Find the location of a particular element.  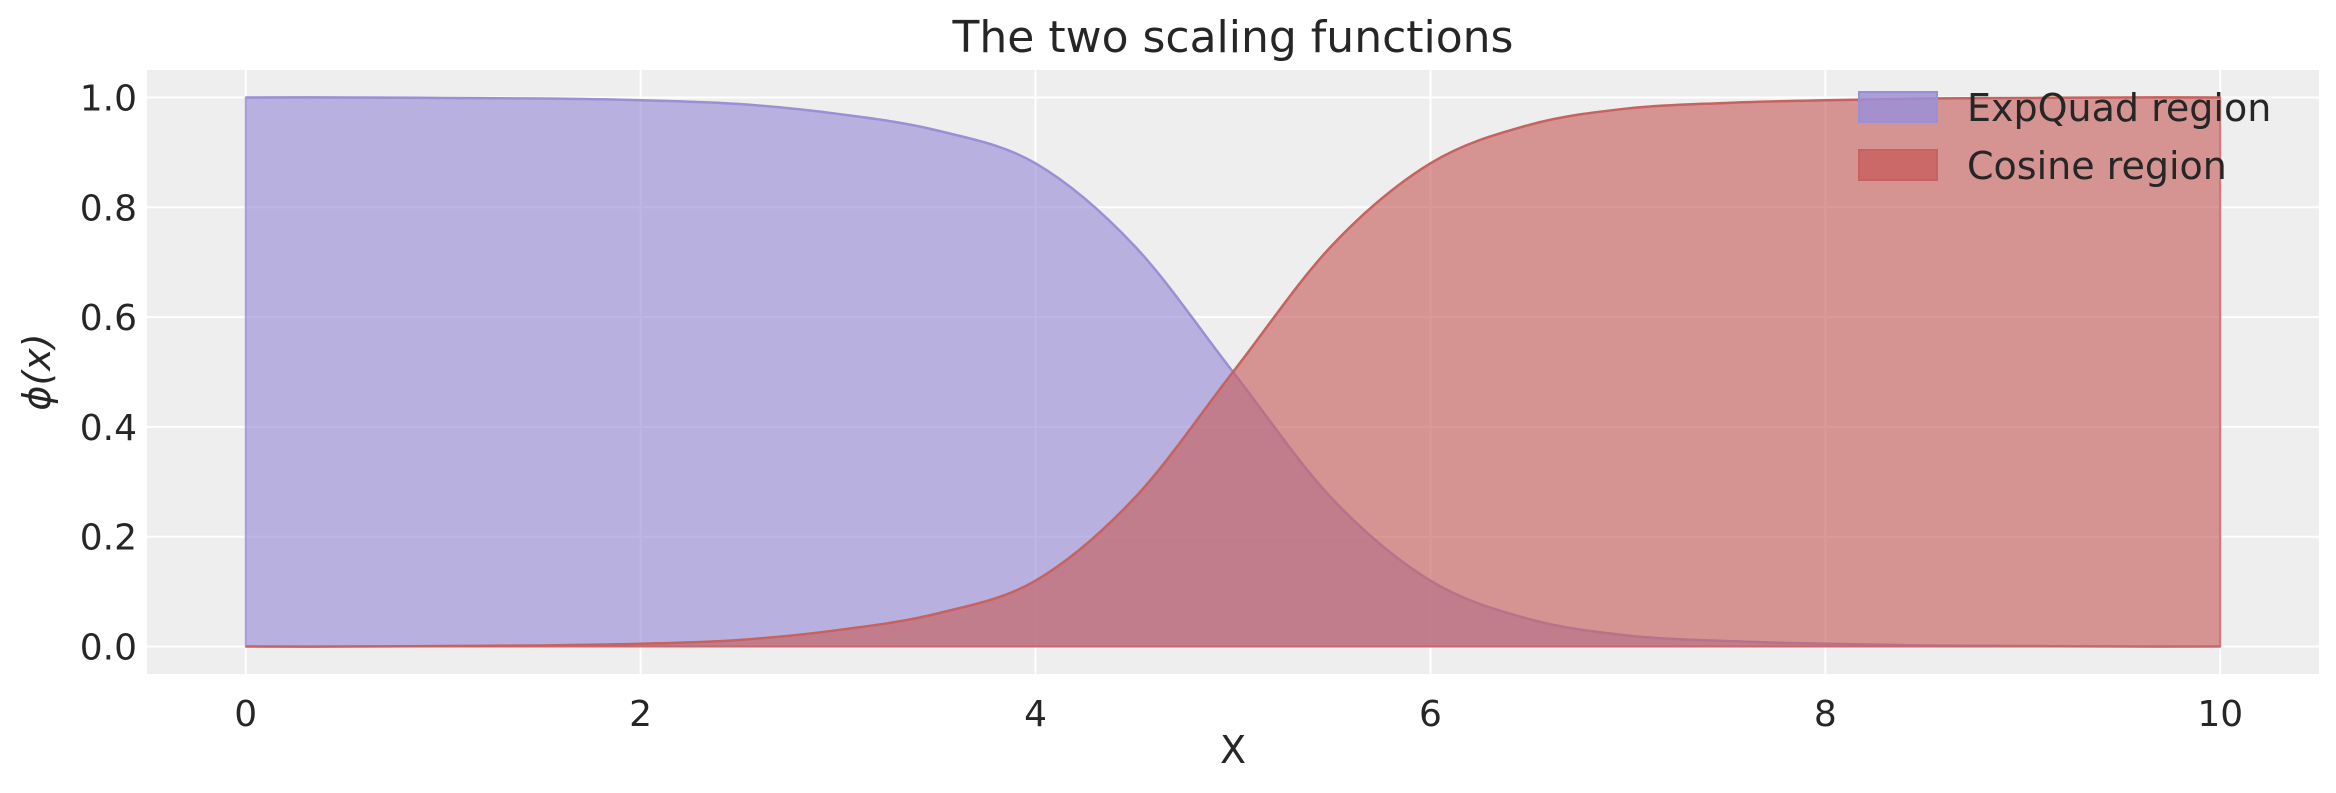

x-tick-label: 6 is located at coordinates (1430, 714).